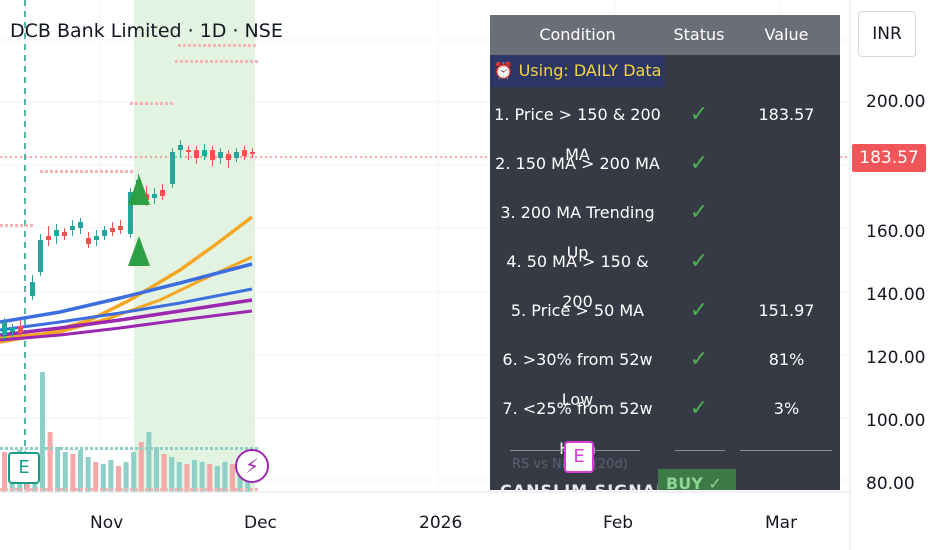  I want to click on y-axis-label: 100.00, so click(896, 421).